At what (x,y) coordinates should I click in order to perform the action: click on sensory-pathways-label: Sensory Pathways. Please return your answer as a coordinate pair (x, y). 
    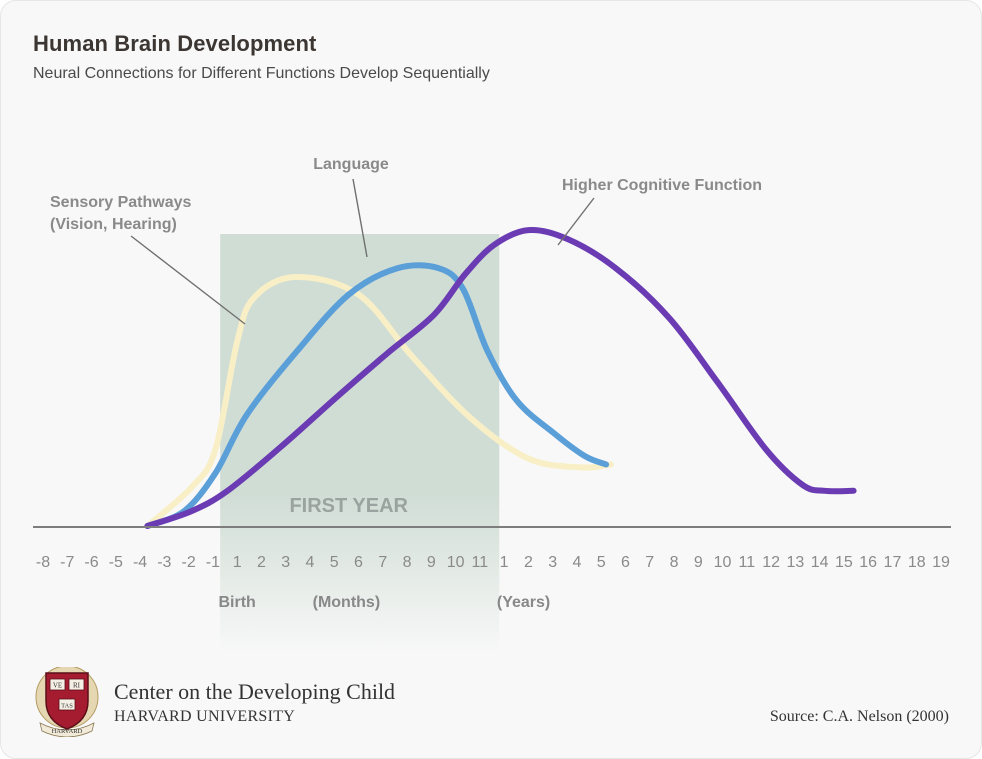
    Looking at the image, I should click on (121, 202).